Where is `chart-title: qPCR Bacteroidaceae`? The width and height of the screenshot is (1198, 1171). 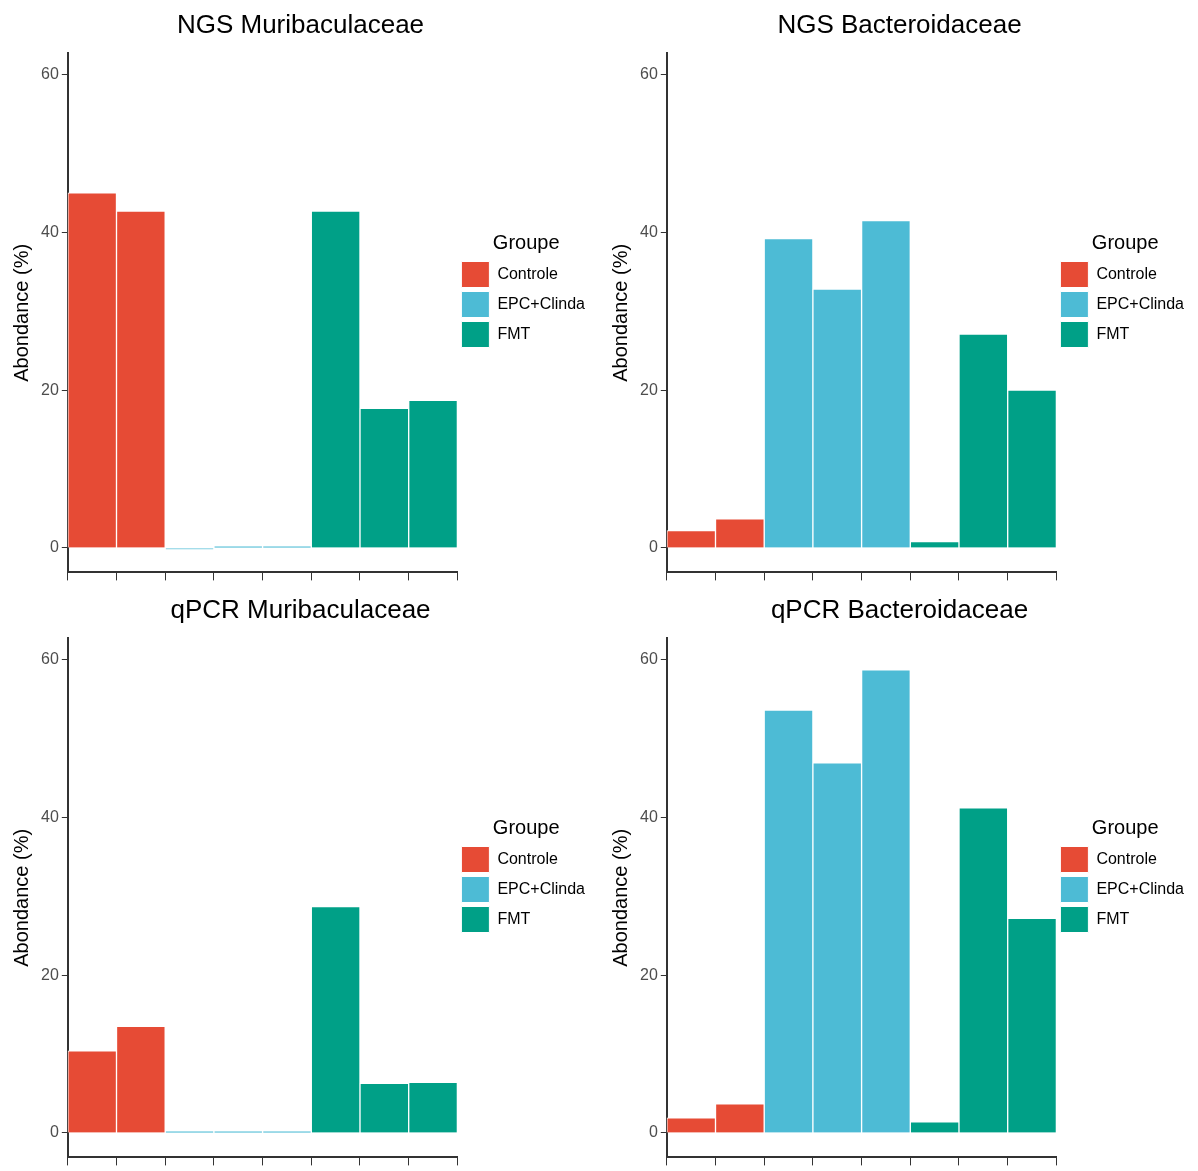
chart-title: qPCR Bacteroidaceae is located at coordinates (899, 608).